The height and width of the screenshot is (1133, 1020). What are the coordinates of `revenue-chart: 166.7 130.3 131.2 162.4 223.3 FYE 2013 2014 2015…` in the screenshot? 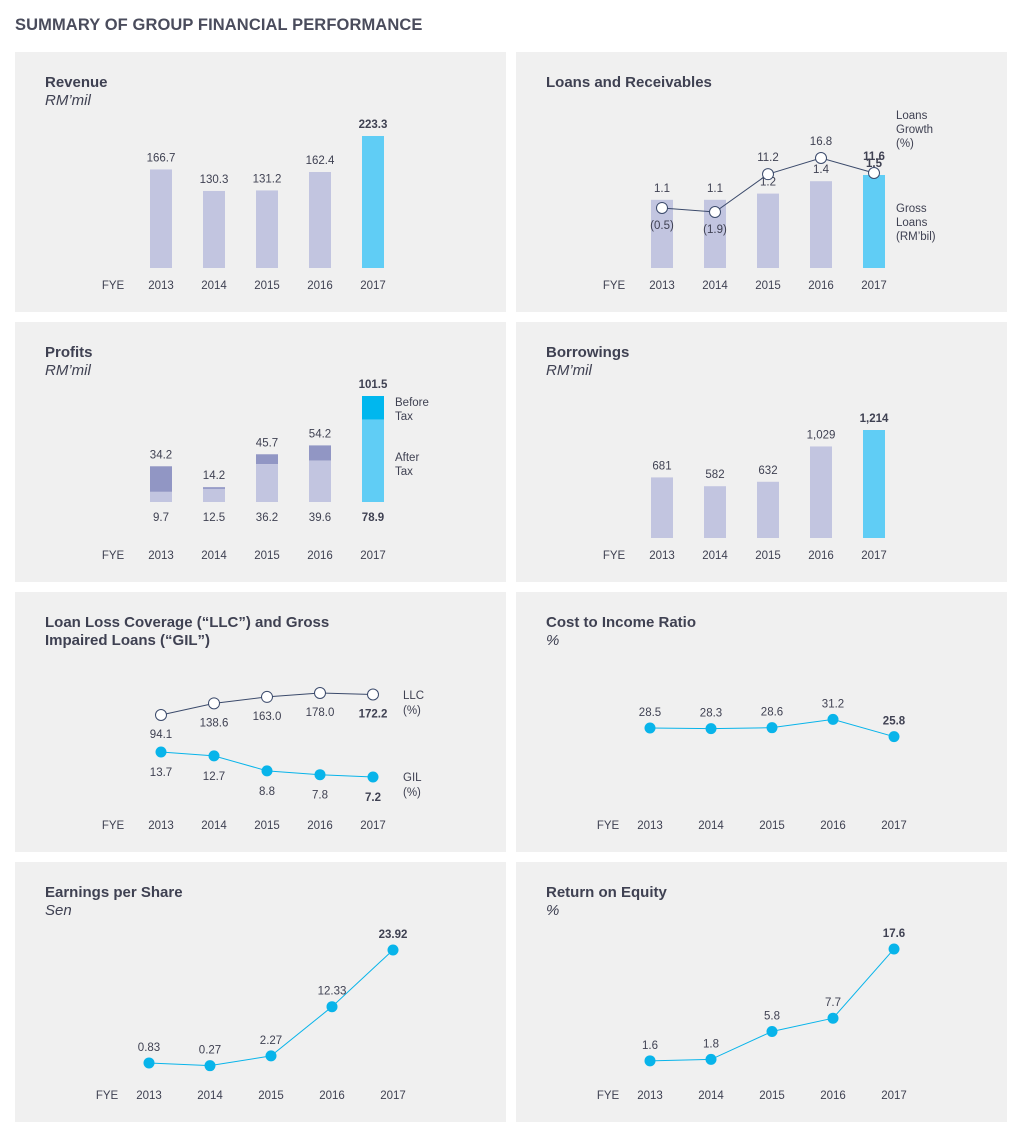 It's located at (245, 205).